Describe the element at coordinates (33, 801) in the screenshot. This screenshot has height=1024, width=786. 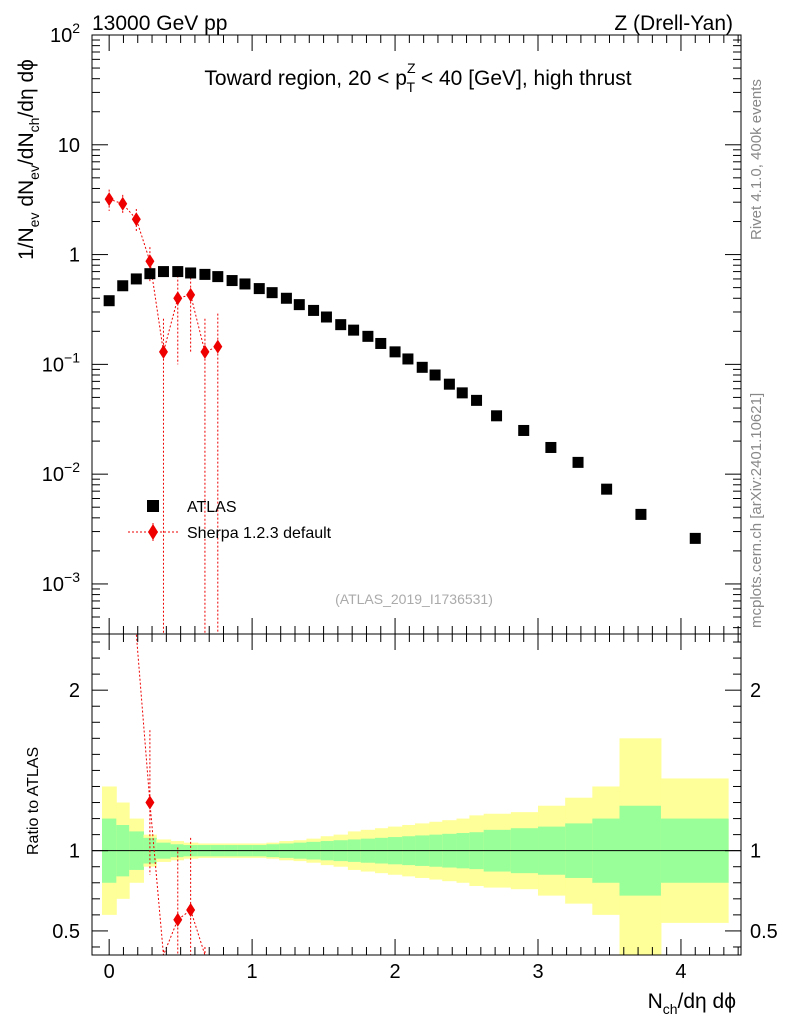
I see `ratio-y-axis-label: Ratio to ATLAS` at that location.